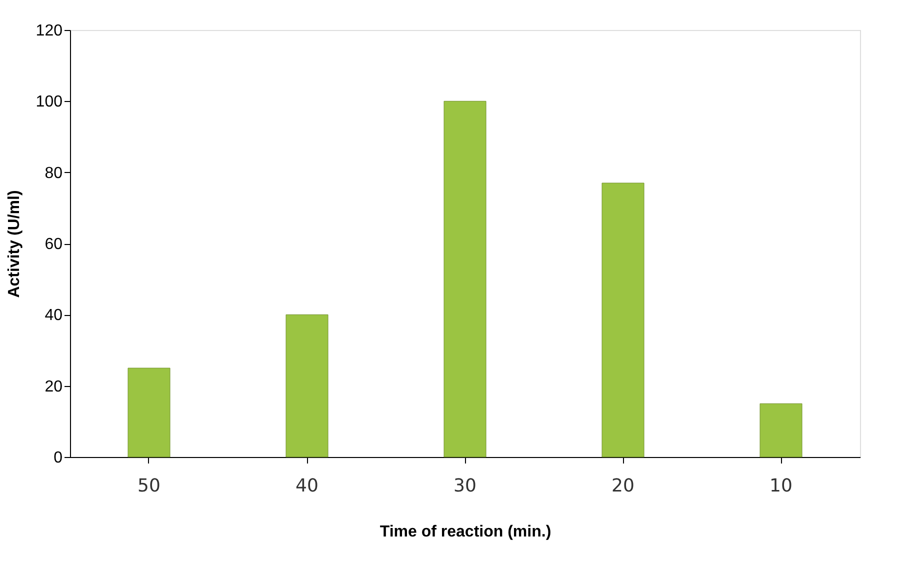 Image resolution: width=924 pixels, height=565 pixels. I want to click on x-tick-label: 40, so click(307, 486).